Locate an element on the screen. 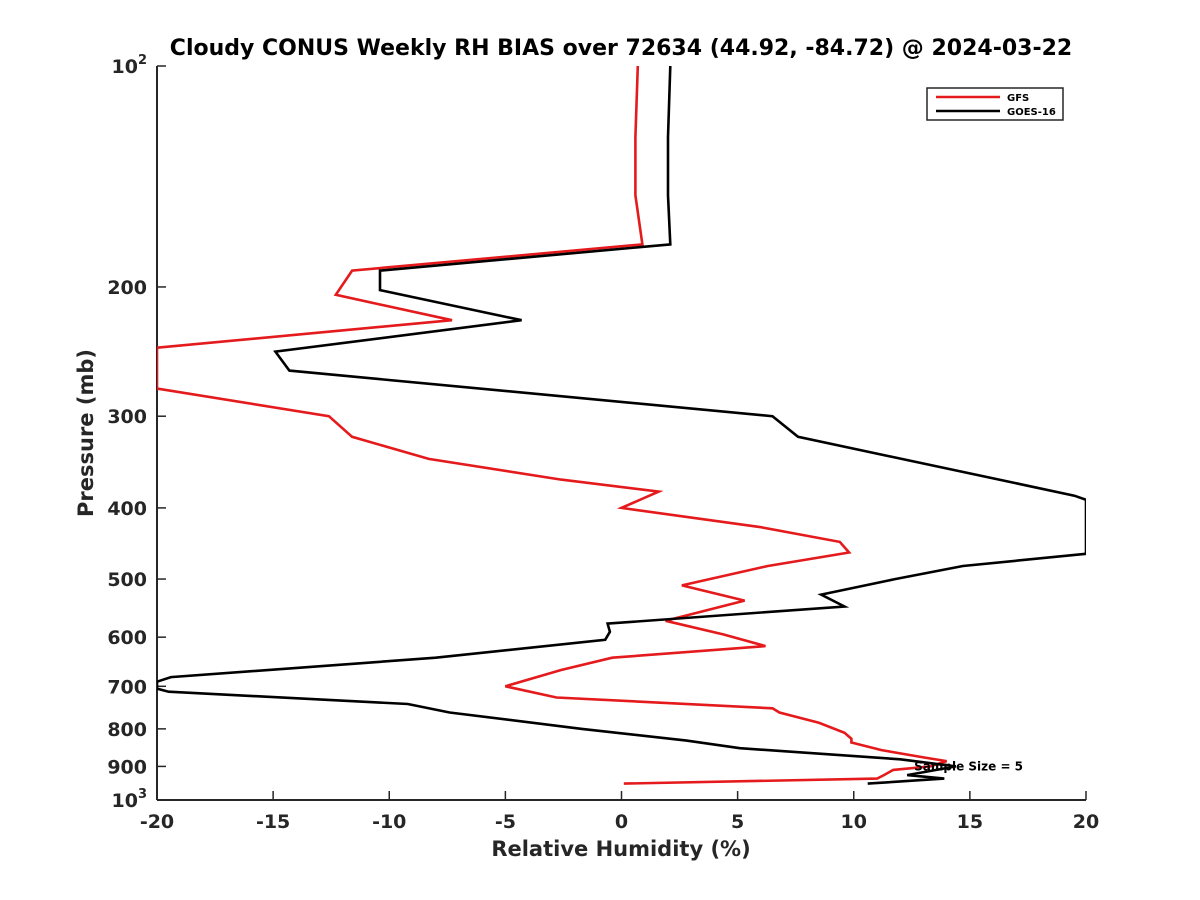  y-tick-label-base: 900 is located at coordinates (127, 767).